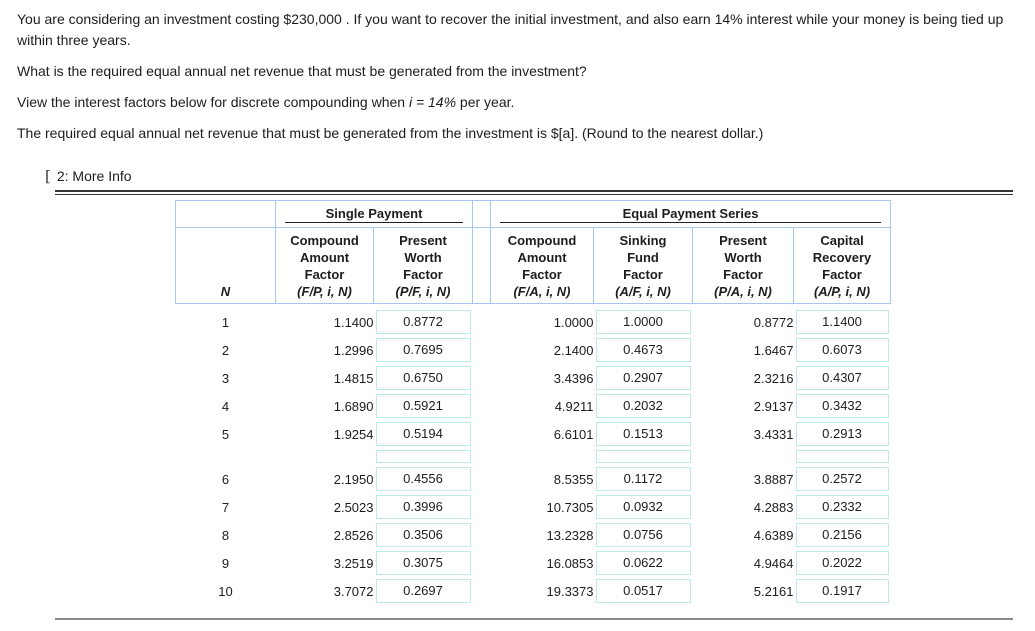 This screenshot has height=631, width=1035. I want to click on cell-pa: 2.9137, so click(773, 406).